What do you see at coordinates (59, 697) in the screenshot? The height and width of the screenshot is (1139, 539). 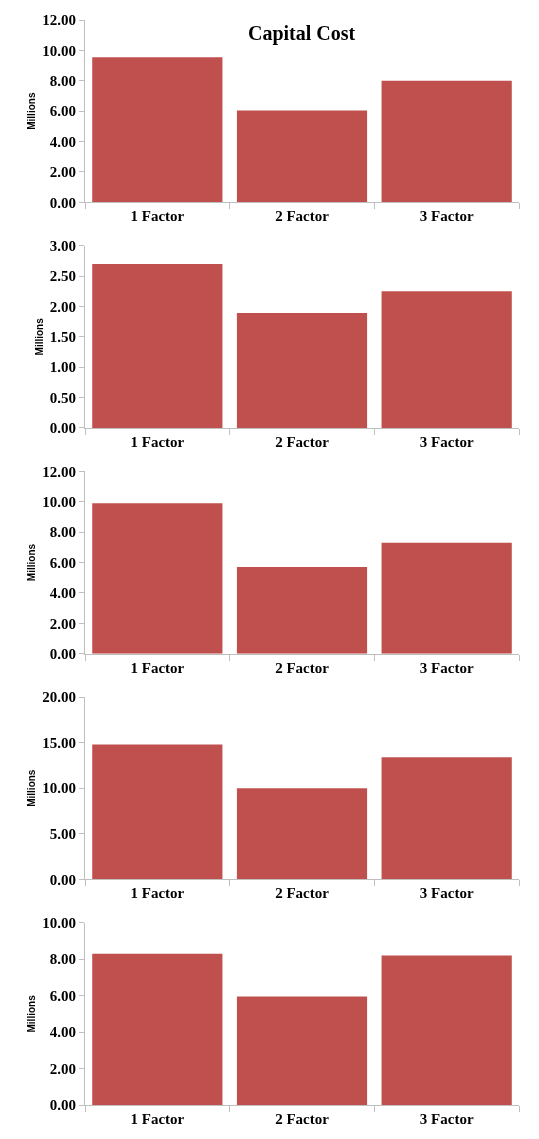 I see `y-tick-label: 20.00` at bounding box center [59, 697].